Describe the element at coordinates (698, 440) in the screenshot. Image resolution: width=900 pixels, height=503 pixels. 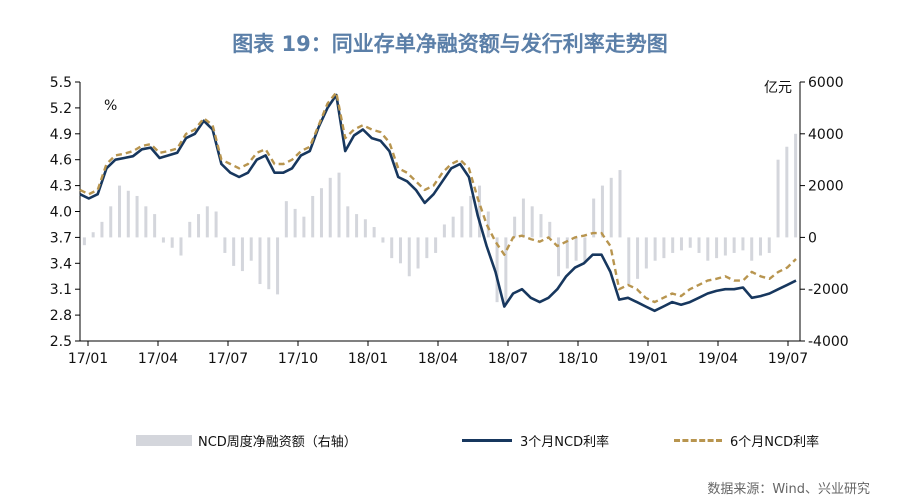
I see `legend-6m-swatch` at that location.